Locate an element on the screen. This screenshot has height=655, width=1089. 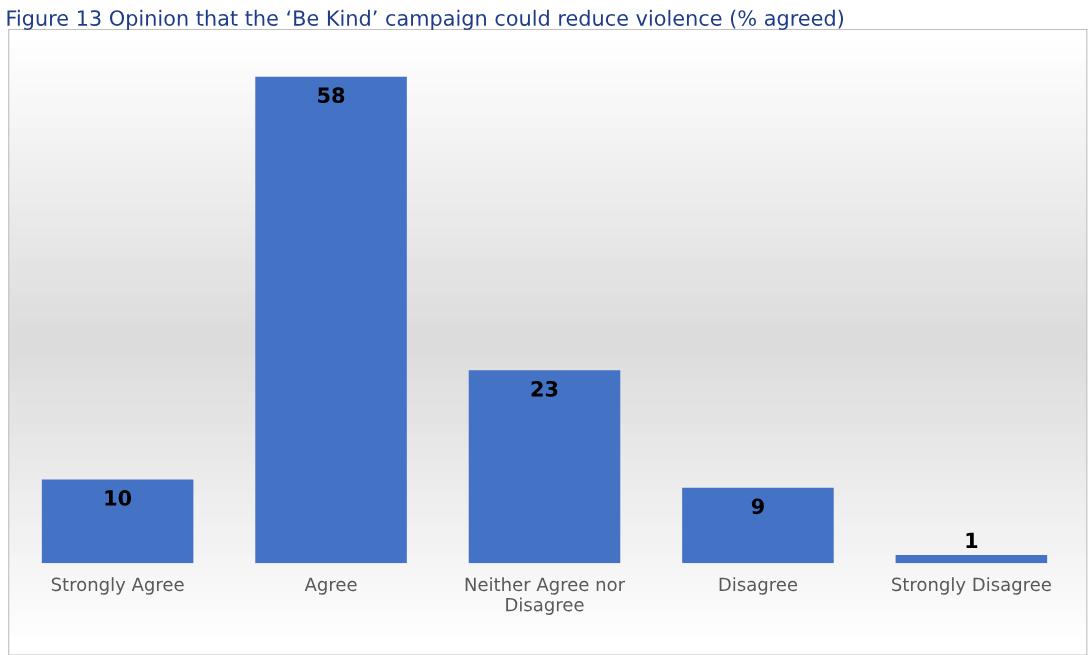
data-label: 23 is located at coordinates (544, 388).